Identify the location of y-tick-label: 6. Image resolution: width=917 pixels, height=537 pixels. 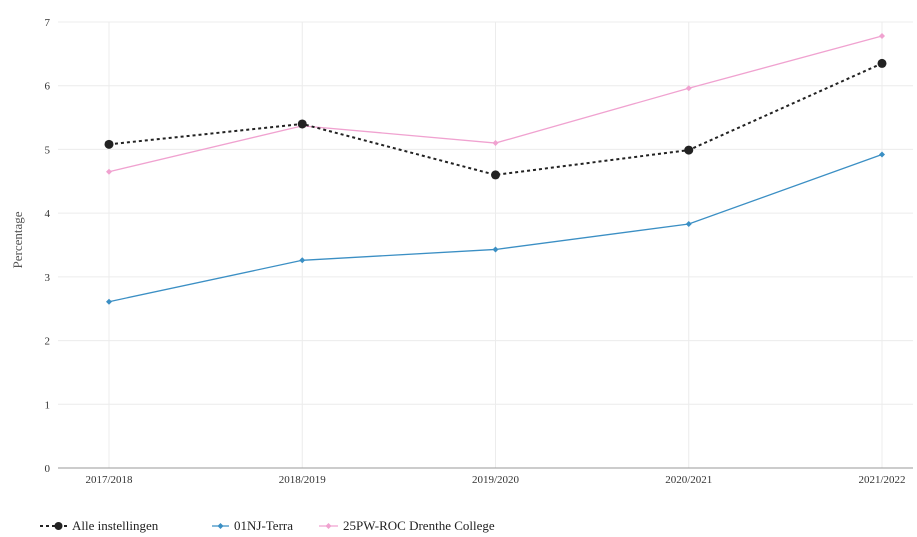
(48, 87).